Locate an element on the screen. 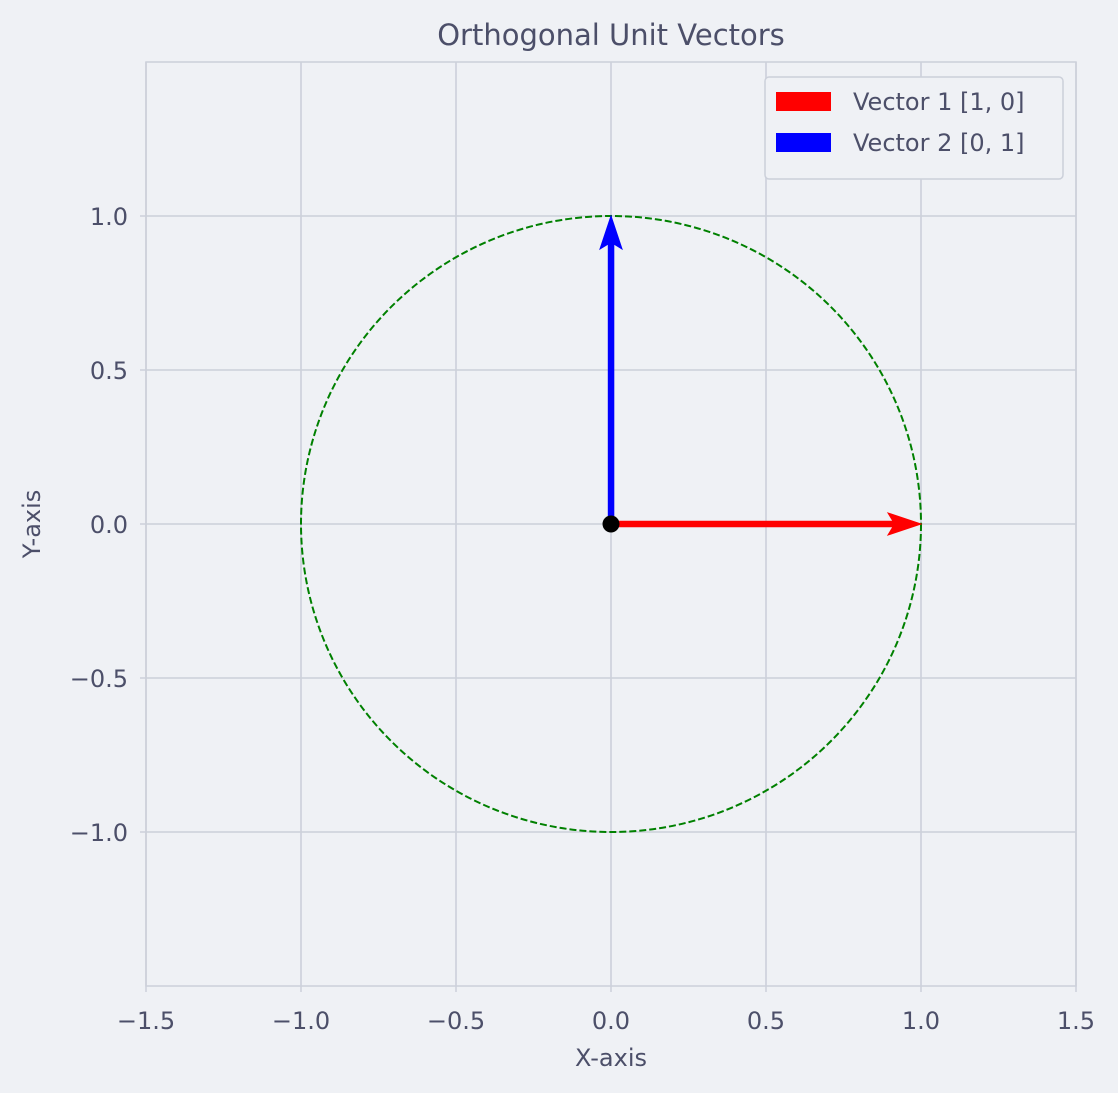 This screenshot has height=1093, width=1118. x-axis-label: X-axis is located at coordinates (611, 1058).